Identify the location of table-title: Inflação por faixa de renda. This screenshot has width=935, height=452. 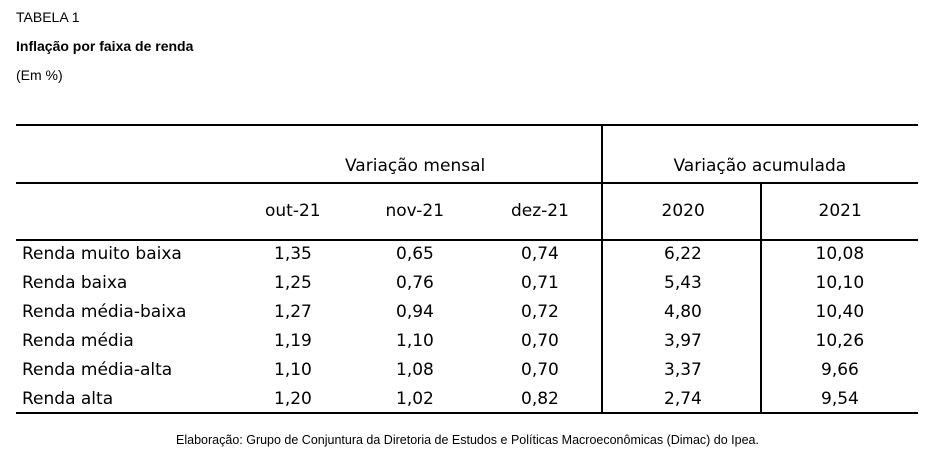
(105, 46).